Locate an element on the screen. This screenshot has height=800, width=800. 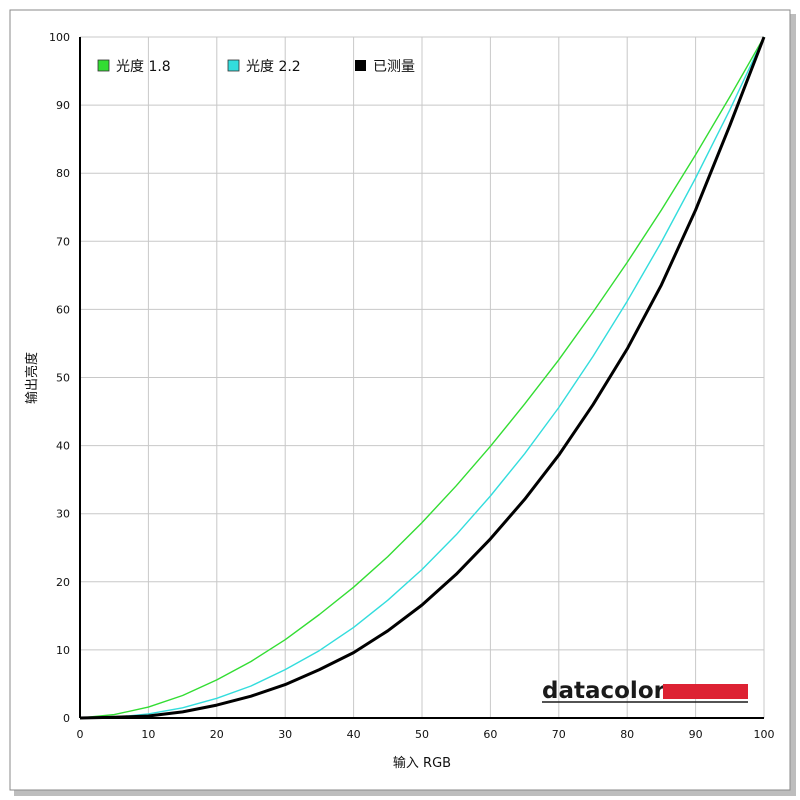
legend-label-gamma-18: 光度 1.8 is located at coordinates (143, 67).